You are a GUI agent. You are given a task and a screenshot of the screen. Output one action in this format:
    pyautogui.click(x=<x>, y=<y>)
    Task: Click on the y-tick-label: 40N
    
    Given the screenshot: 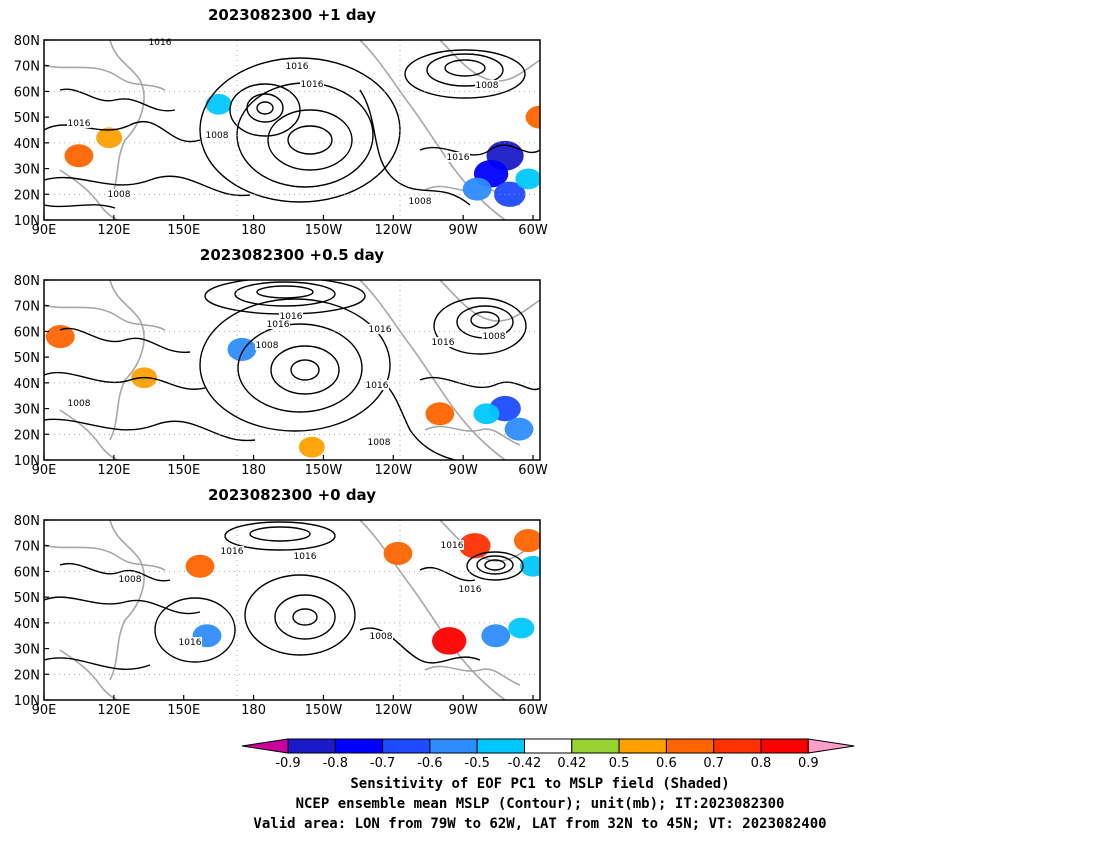 What is the action you would take?
    pyautogui.click(x=27, y=624)
    